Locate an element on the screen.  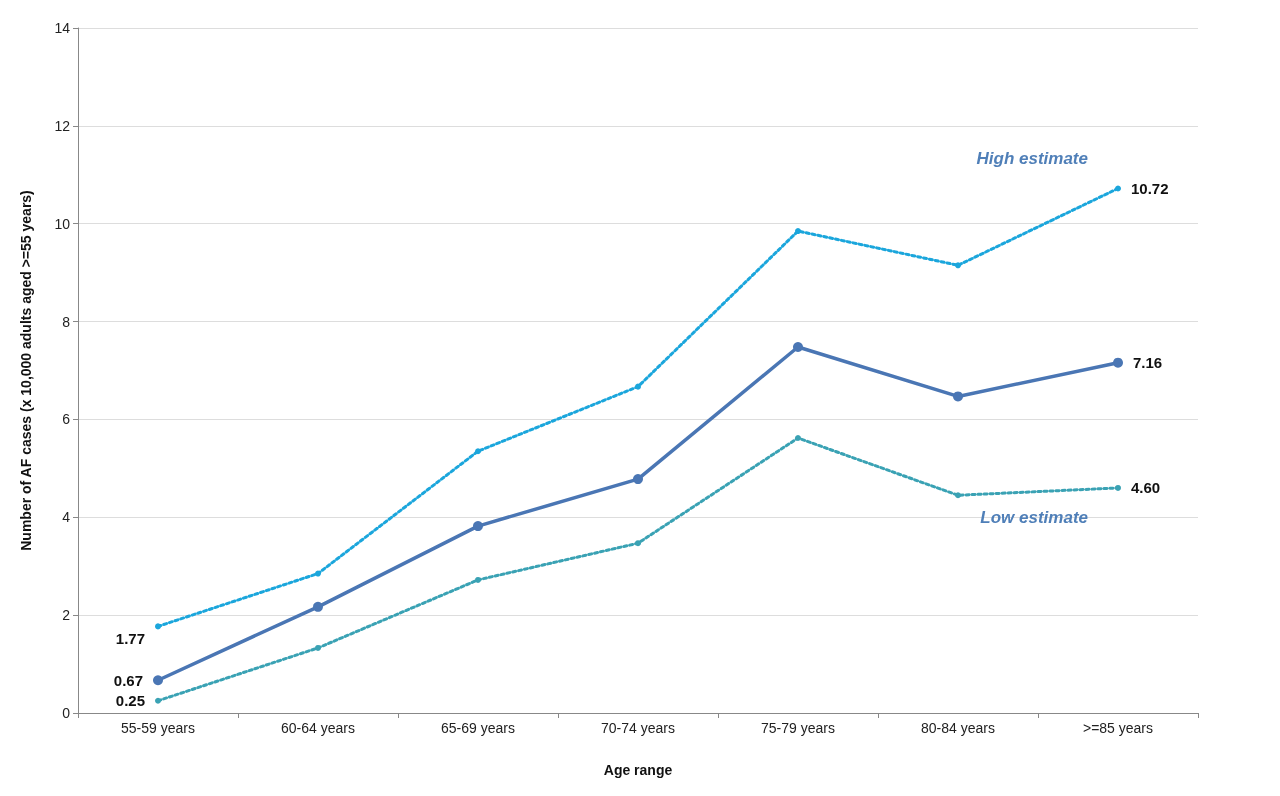
x-tick-label: 55-59 years is located at coordinates (158, 728).